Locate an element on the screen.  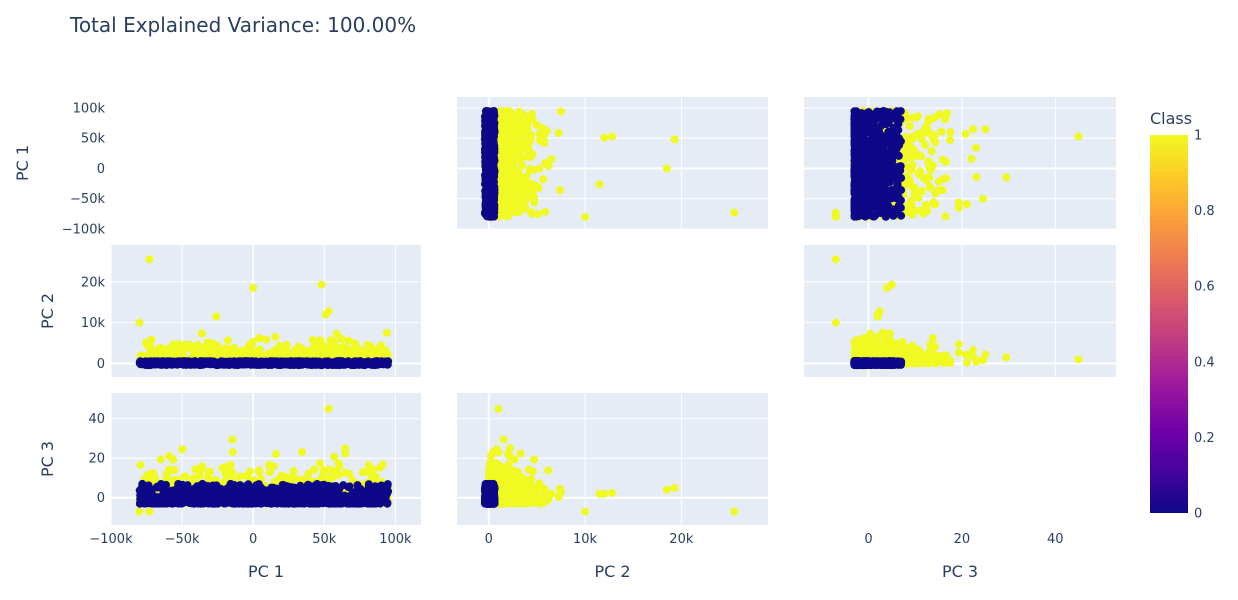
y-axis-title: PC 1 is located at coordinates (22, 163).